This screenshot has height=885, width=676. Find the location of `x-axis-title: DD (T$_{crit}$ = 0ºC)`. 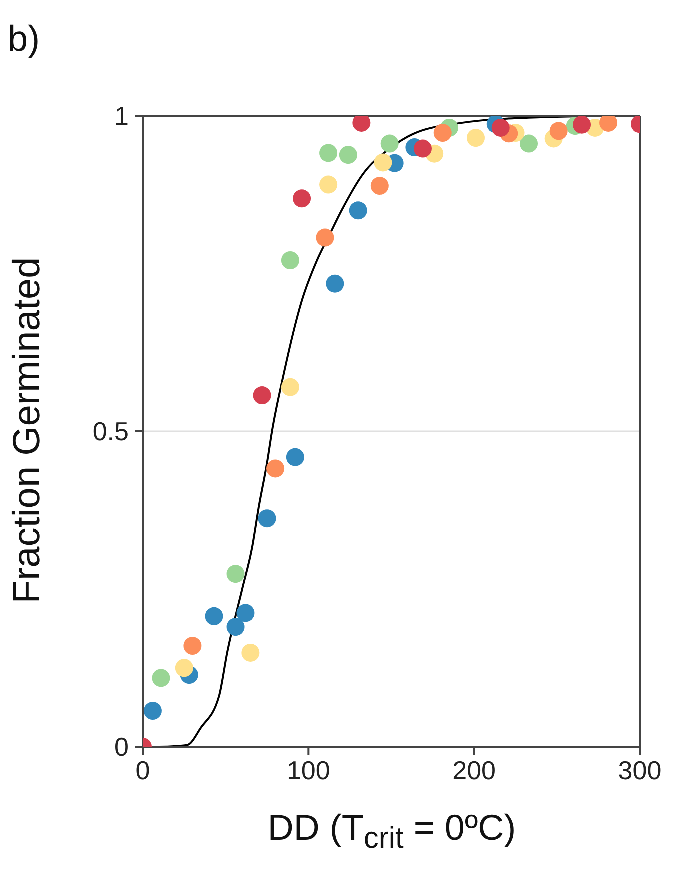

x-axis-title: DD (T$_{crit}$ = 0ºC) is located at coordinates (392, 831).